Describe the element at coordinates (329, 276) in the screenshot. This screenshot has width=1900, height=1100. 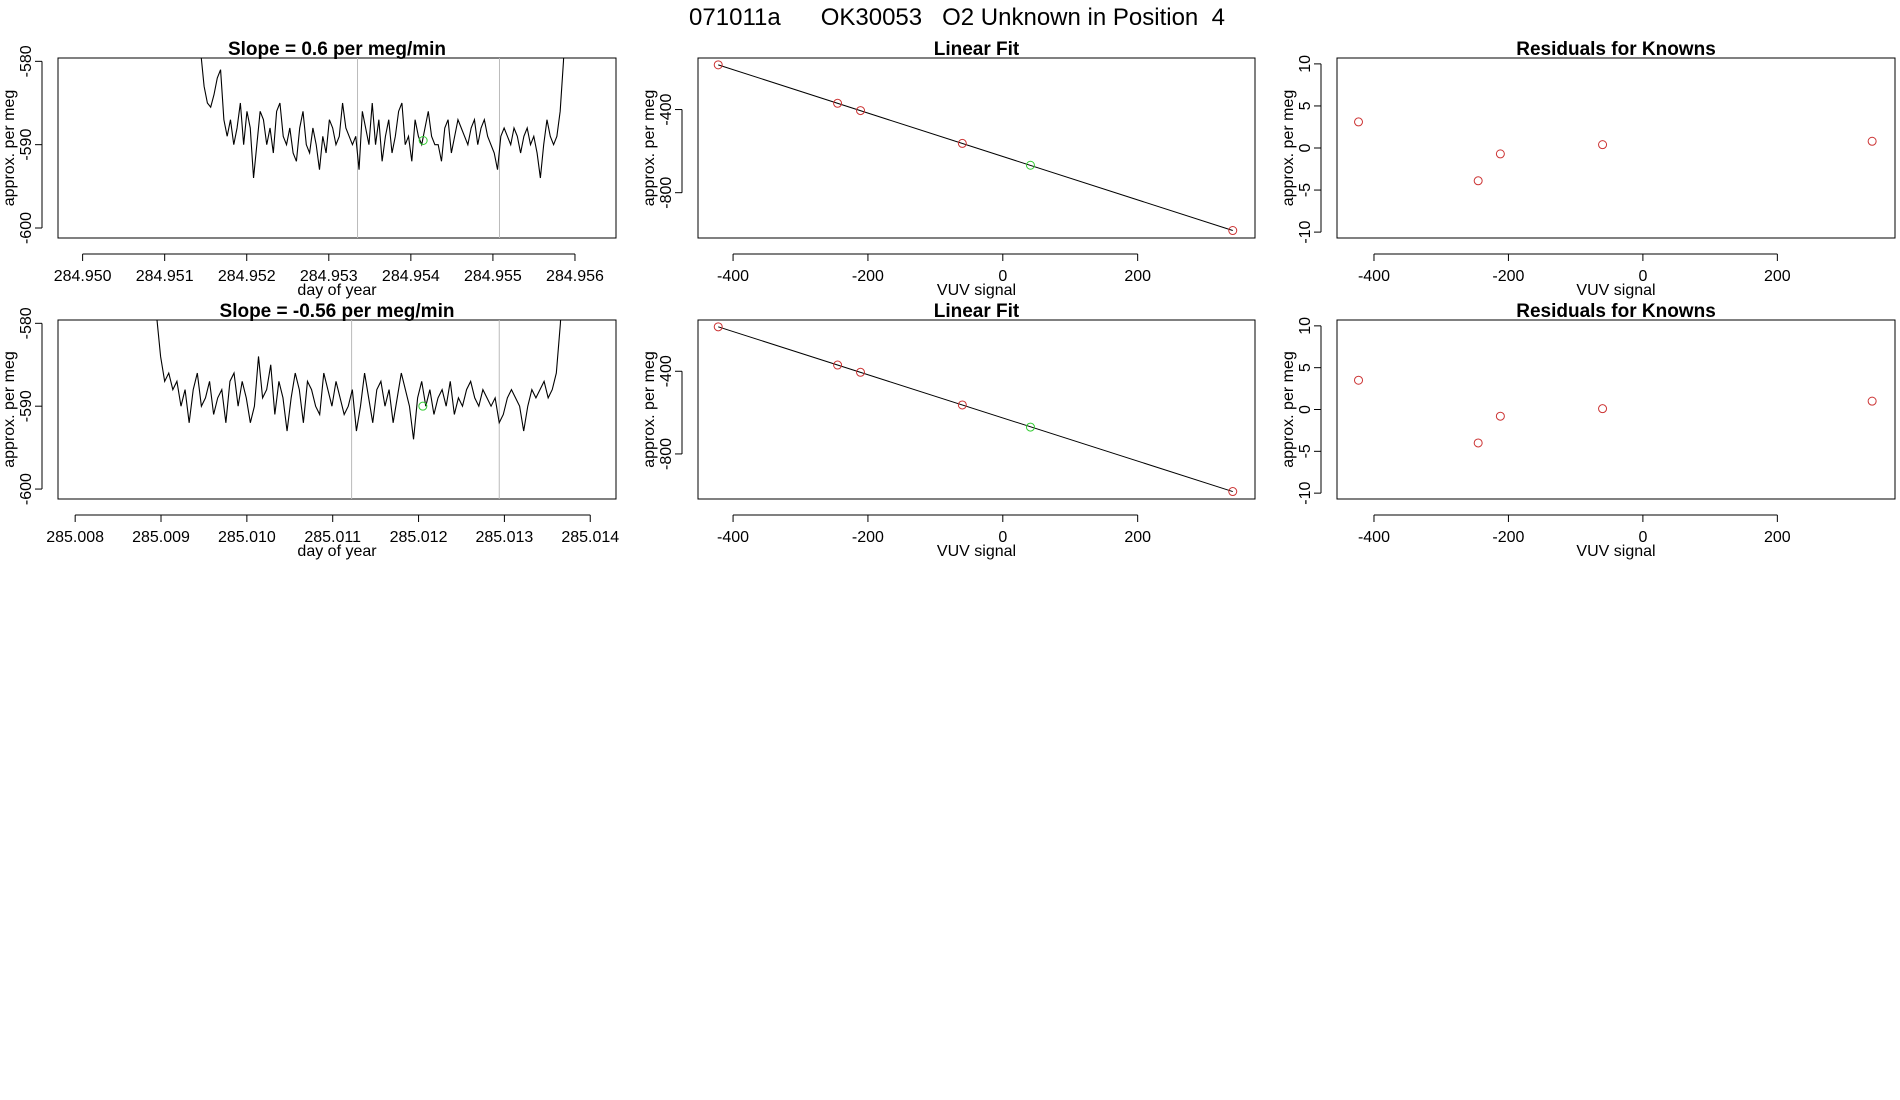
I see `x-tick-label: 284.953` at that location.